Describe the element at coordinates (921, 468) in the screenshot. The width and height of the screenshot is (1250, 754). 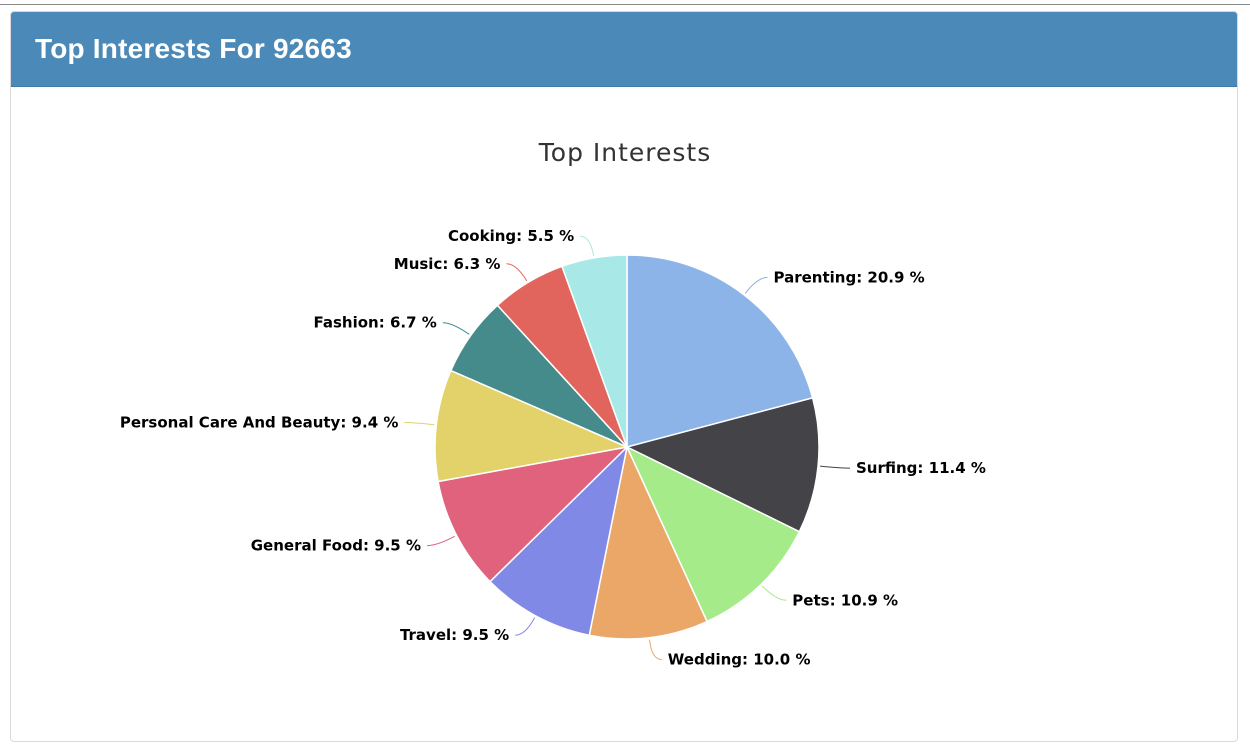
I see `data-label-surfing: Surfing: 11.4 %` at that location.